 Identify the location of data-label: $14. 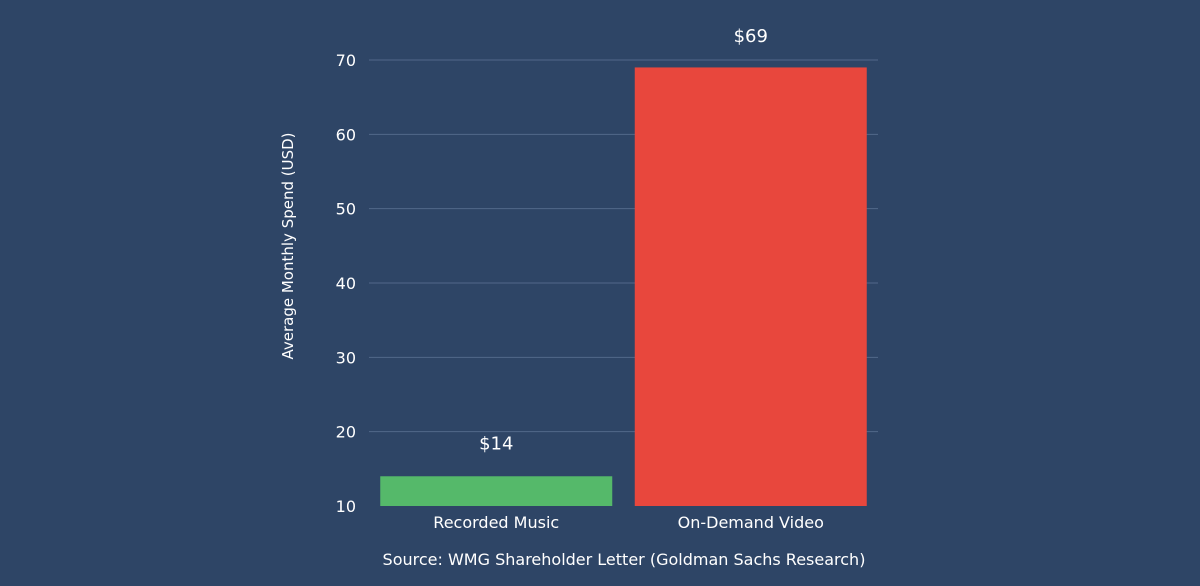
(496, 443).